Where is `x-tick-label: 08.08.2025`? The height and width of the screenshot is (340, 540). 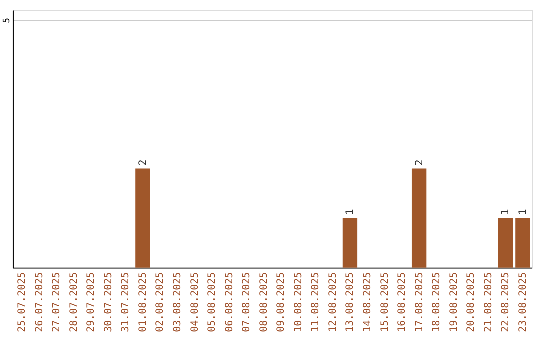
x-tick-label: 08.08.2025 is located at coordinates (264, 302).